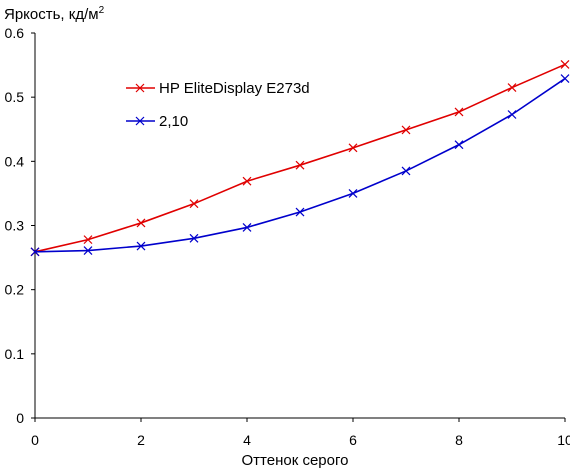 This screenshot has width=570, height=468. I want to click on y-tick-label: 0.1, so click(15, 354).